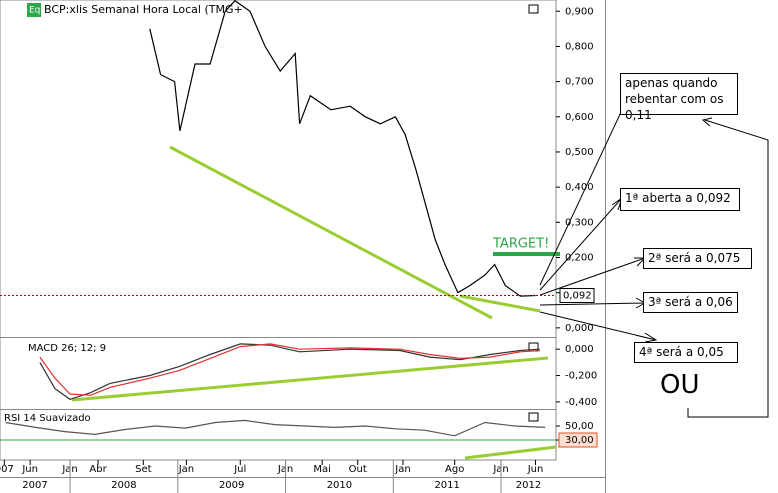 The width and height of the screenshot is (778, 493). I want to click on or-label: OU, so click(680, 385).